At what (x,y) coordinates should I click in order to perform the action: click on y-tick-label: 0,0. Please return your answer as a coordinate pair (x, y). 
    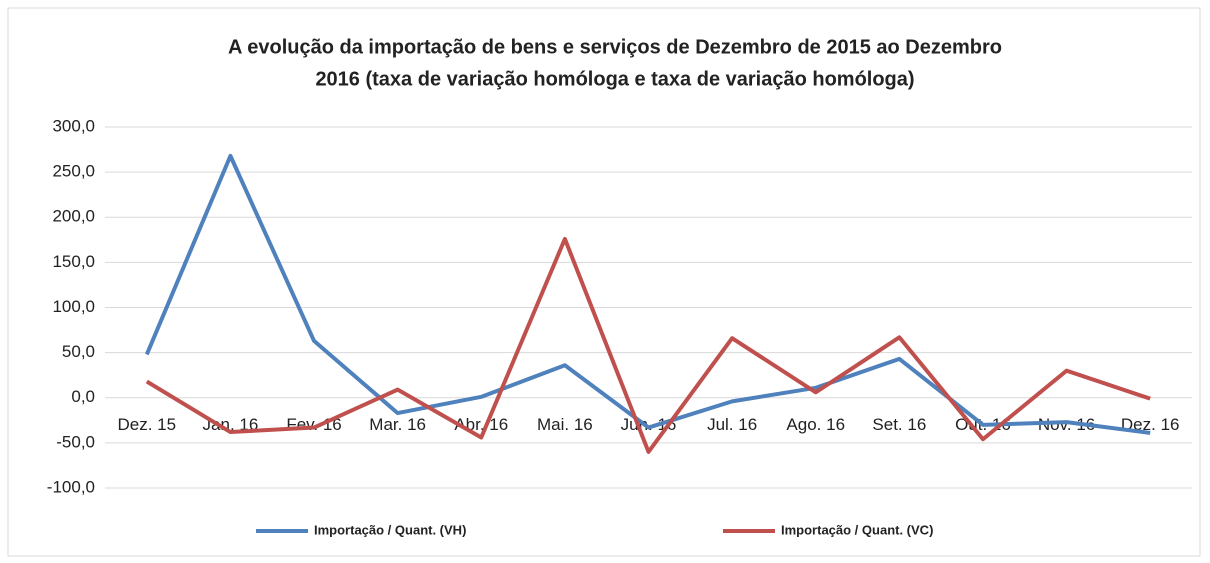
    Looking at the image, I should click on (83, 396).